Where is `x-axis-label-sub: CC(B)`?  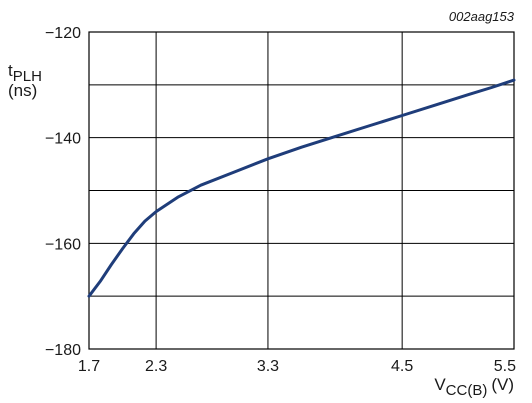 x-axis-label-sub: CC(B) is located at coordinates (467, 390).